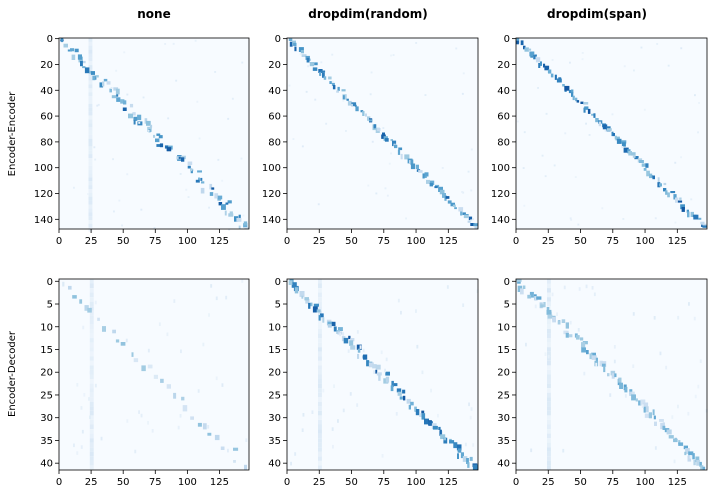  Describe the element at coordinates (382, 374) in the screenshot. I see `axes-frame` at that location.